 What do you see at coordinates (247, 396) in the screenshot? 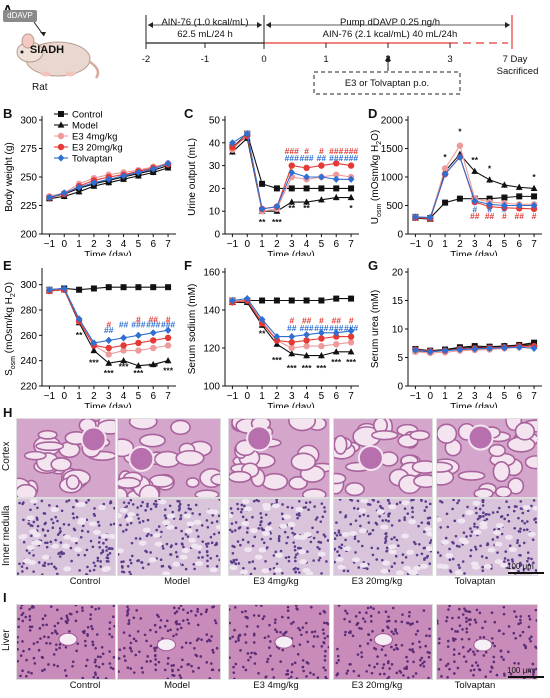
I see `x-tick-label: 0` at bounding box center [247, 396].